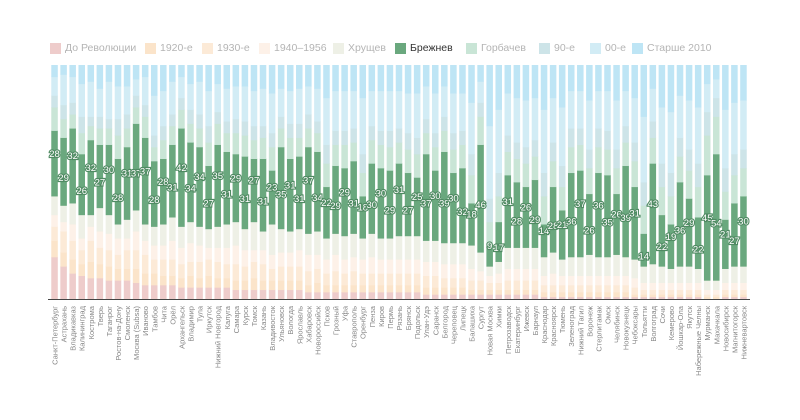 Image resolution: width=800 pixels, height=420 pixels. What do you see at coordinates (359, 48) in the screenshot?
I see `legend-item-4: Хрущев` at bounding box center [359, 48].